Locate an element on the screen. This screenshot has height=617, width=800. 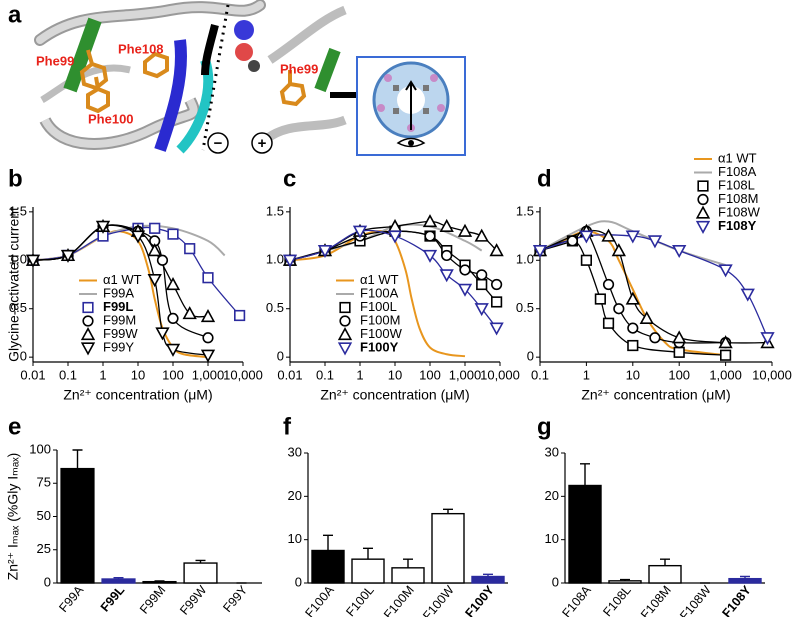
legend-label: F99A is located at coordinates (118, 292).